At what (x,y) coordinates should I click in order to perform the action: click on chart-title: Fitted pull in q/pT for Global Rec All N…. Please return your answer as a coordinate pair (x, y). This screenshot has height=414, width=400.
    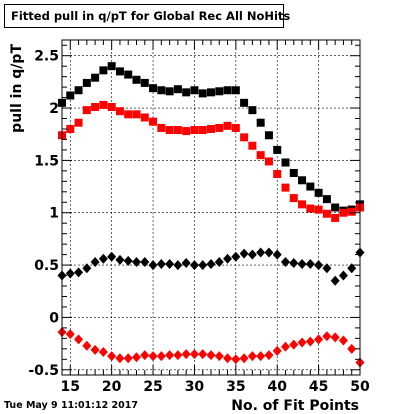
    Looking at the image, I should click on (147, 16).